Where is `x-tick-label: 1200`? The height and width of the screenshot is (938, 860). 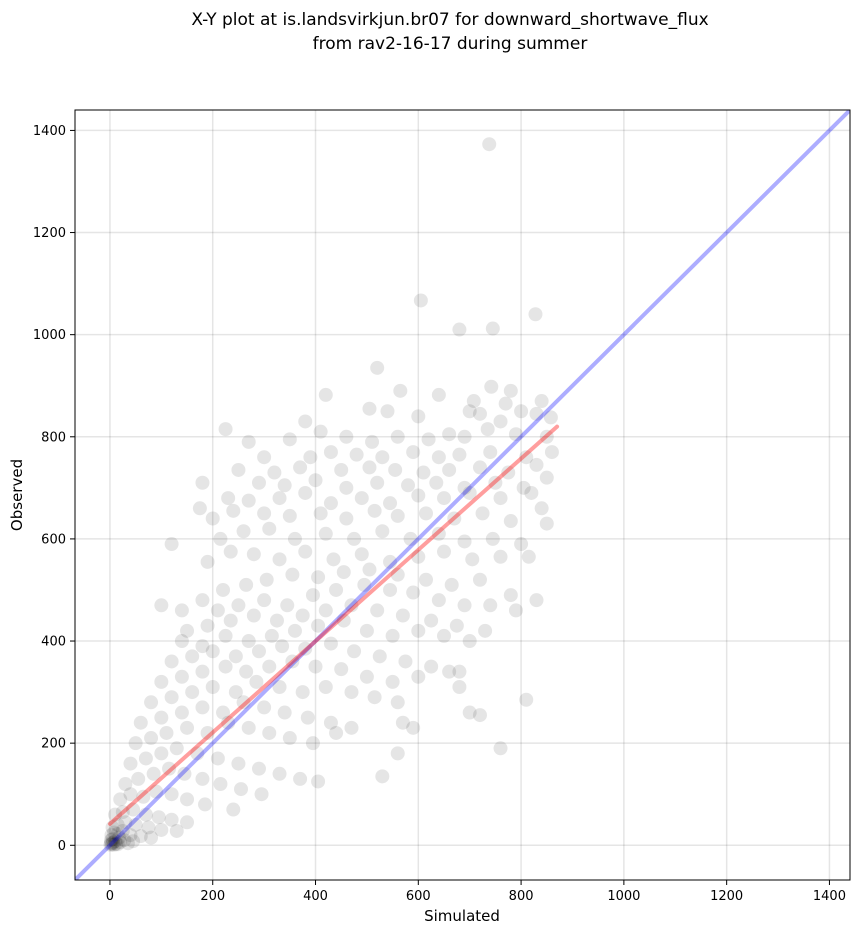
x-tick-label: 1200 is located at coordinates (726, 896).